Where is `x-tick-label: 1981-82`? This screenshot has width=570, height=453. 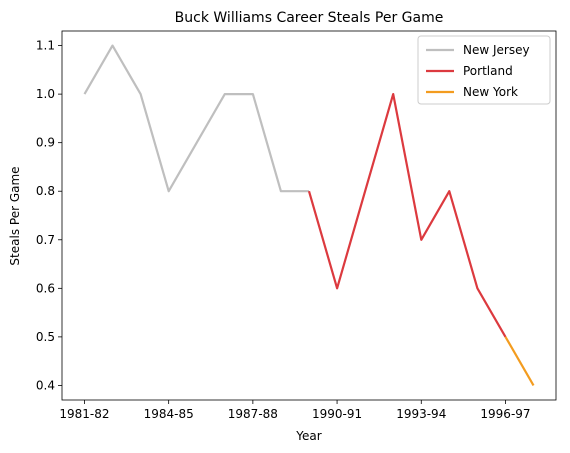 x-tick-label: 1981-82 is located at coordinates (84, 414).